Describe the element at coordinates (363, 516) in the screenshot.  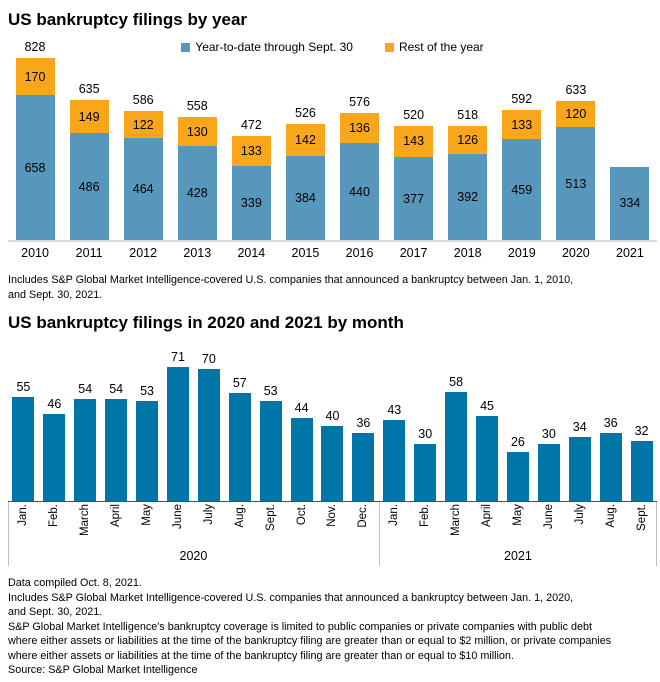
I see `month-label-cell: Dec.` at that location.